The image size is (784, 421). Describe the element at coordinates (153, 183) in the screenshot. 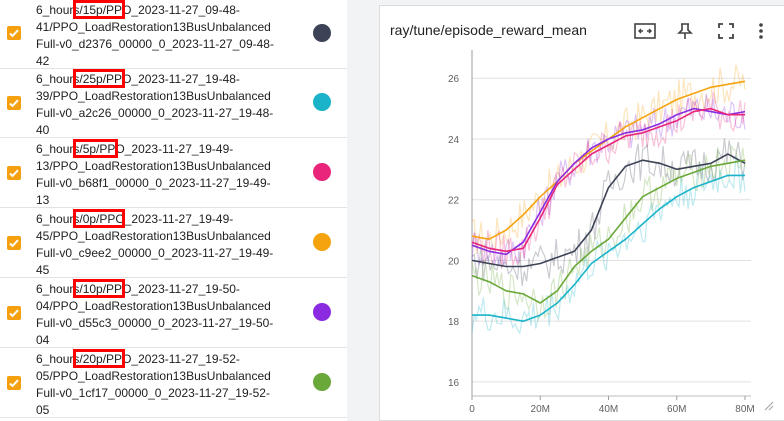

I see `run-name-line: Full-v0_b68f1_00000_0_2023-11-27_19-49-` at that location.